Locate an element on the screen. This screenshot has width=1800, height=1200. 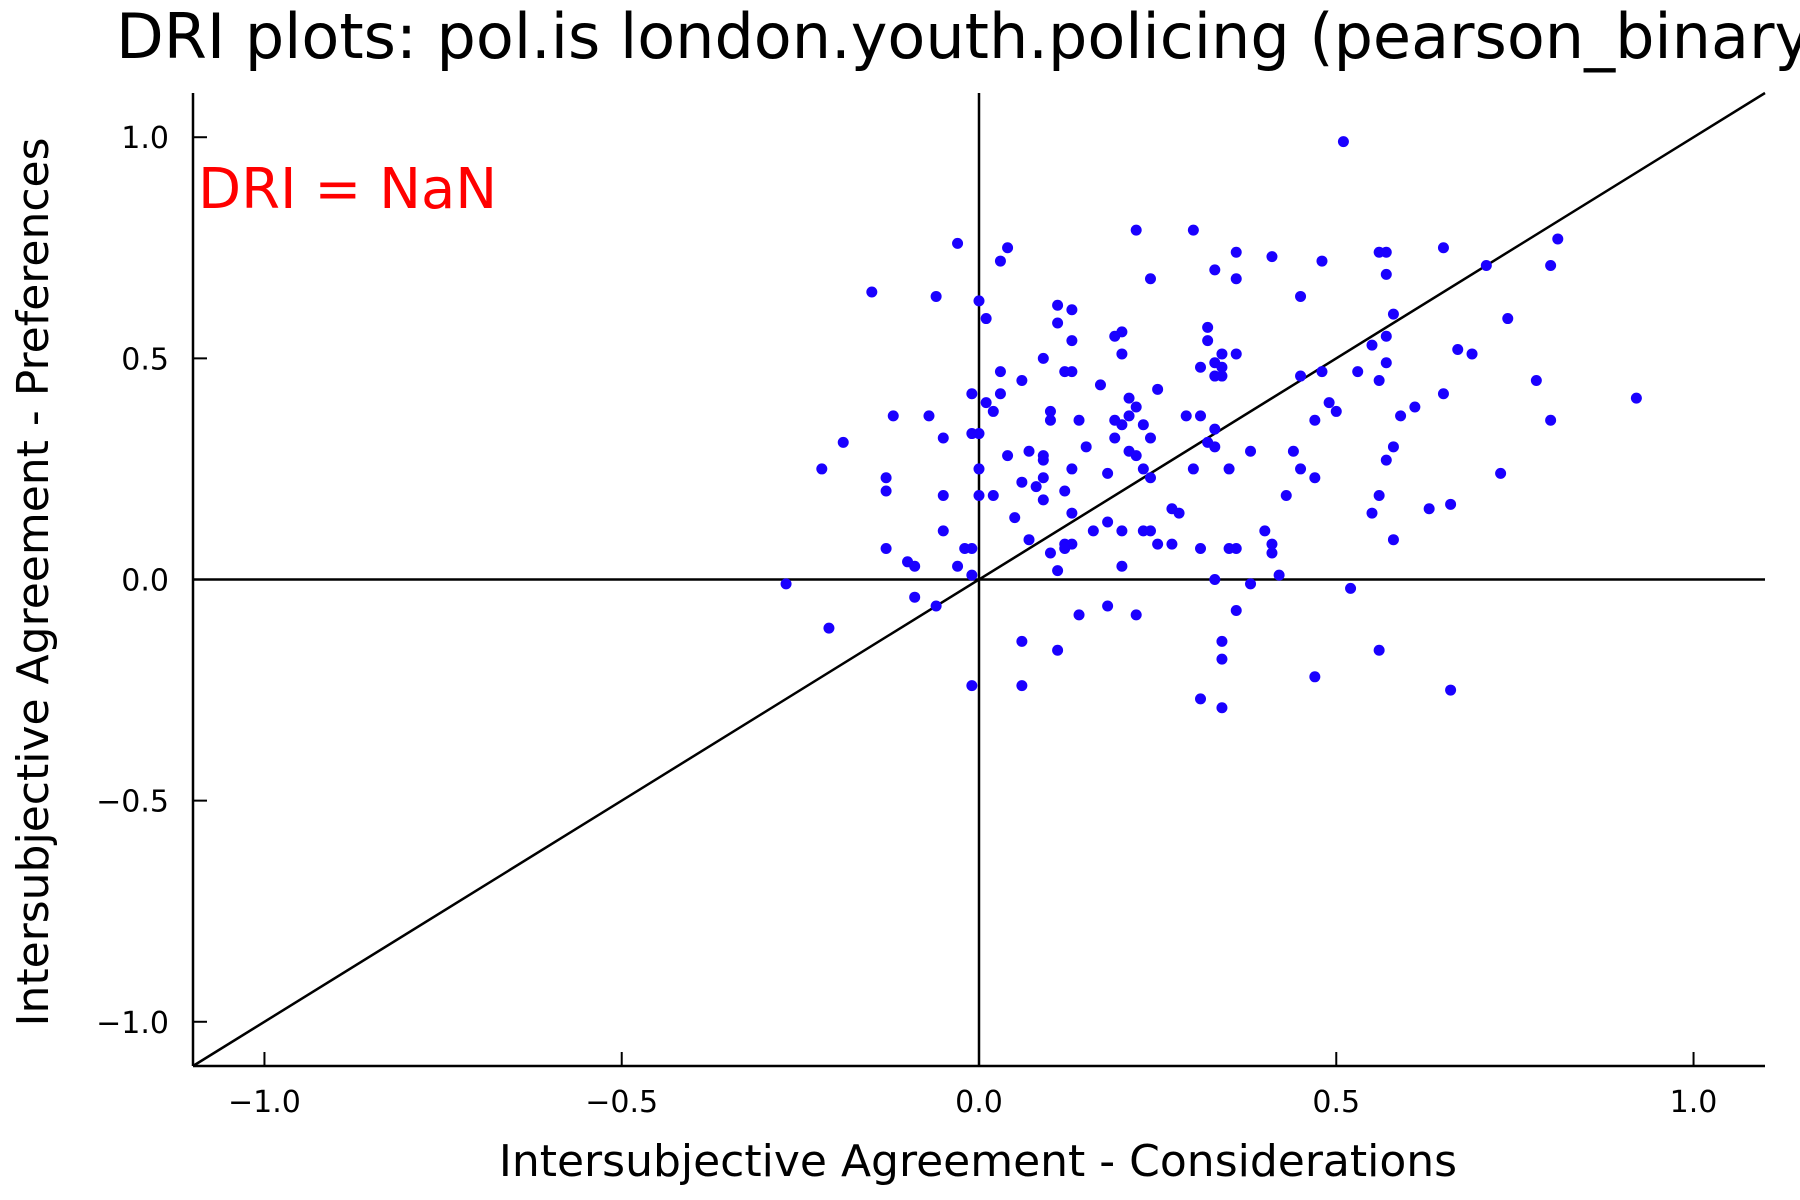
y-tick-label: −1.0 is located at coordinates (132, 1023).